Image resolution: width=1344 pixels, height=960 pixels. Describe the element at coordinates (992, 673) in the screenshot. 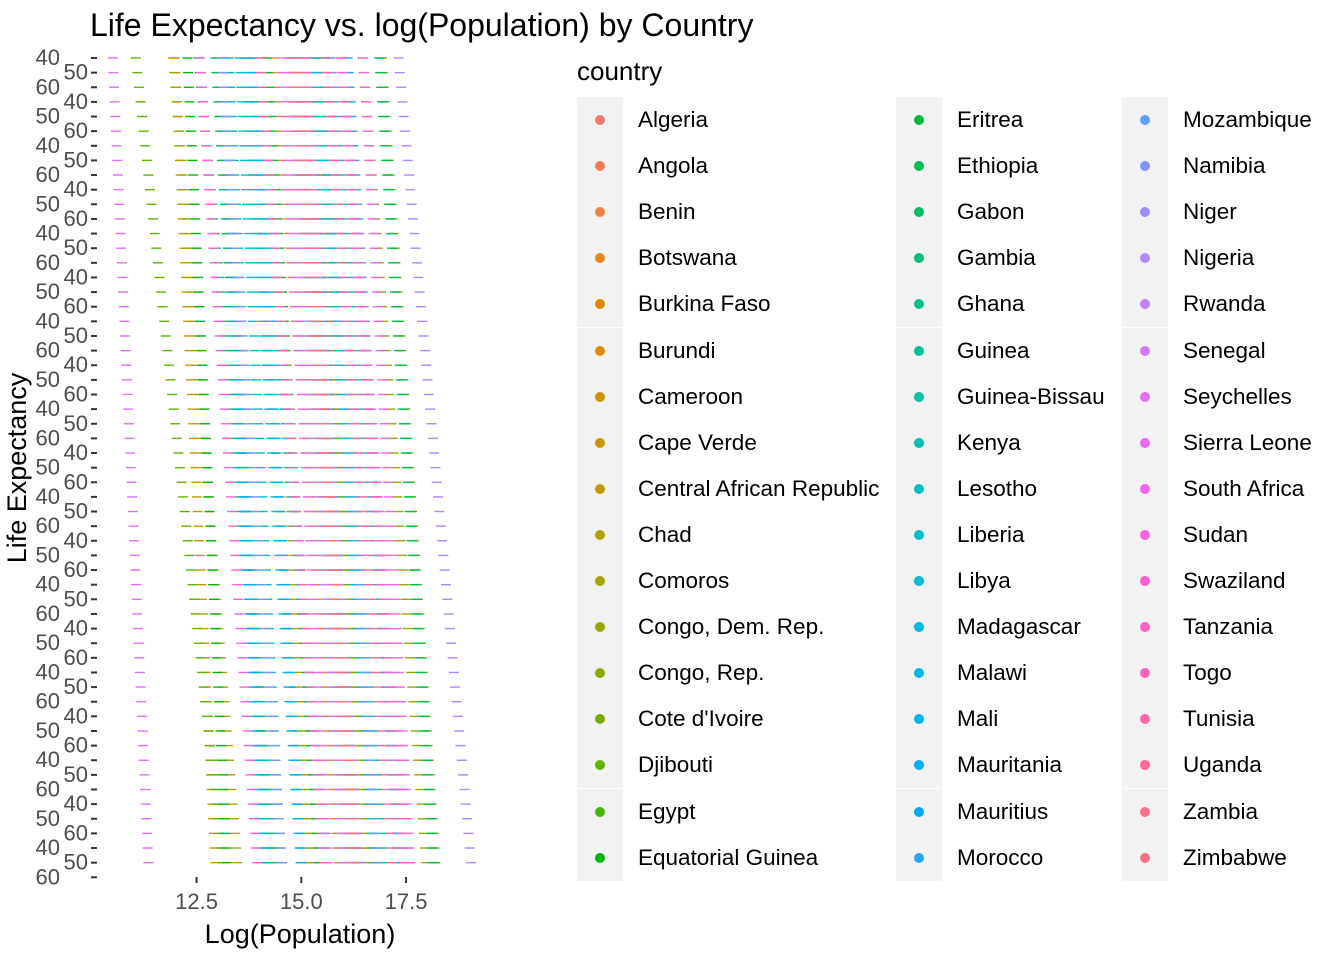

I see `legend-label: Malawi` at that location.